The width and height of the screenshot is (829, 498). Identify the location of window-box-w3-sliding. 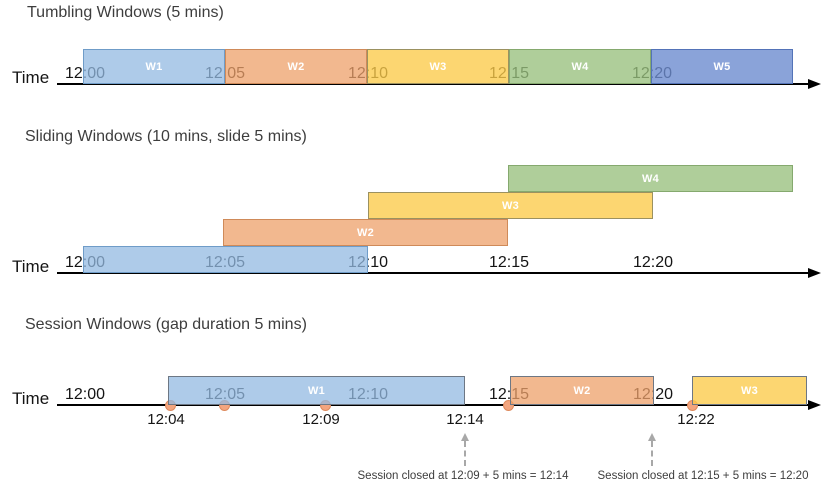
(510, 205).